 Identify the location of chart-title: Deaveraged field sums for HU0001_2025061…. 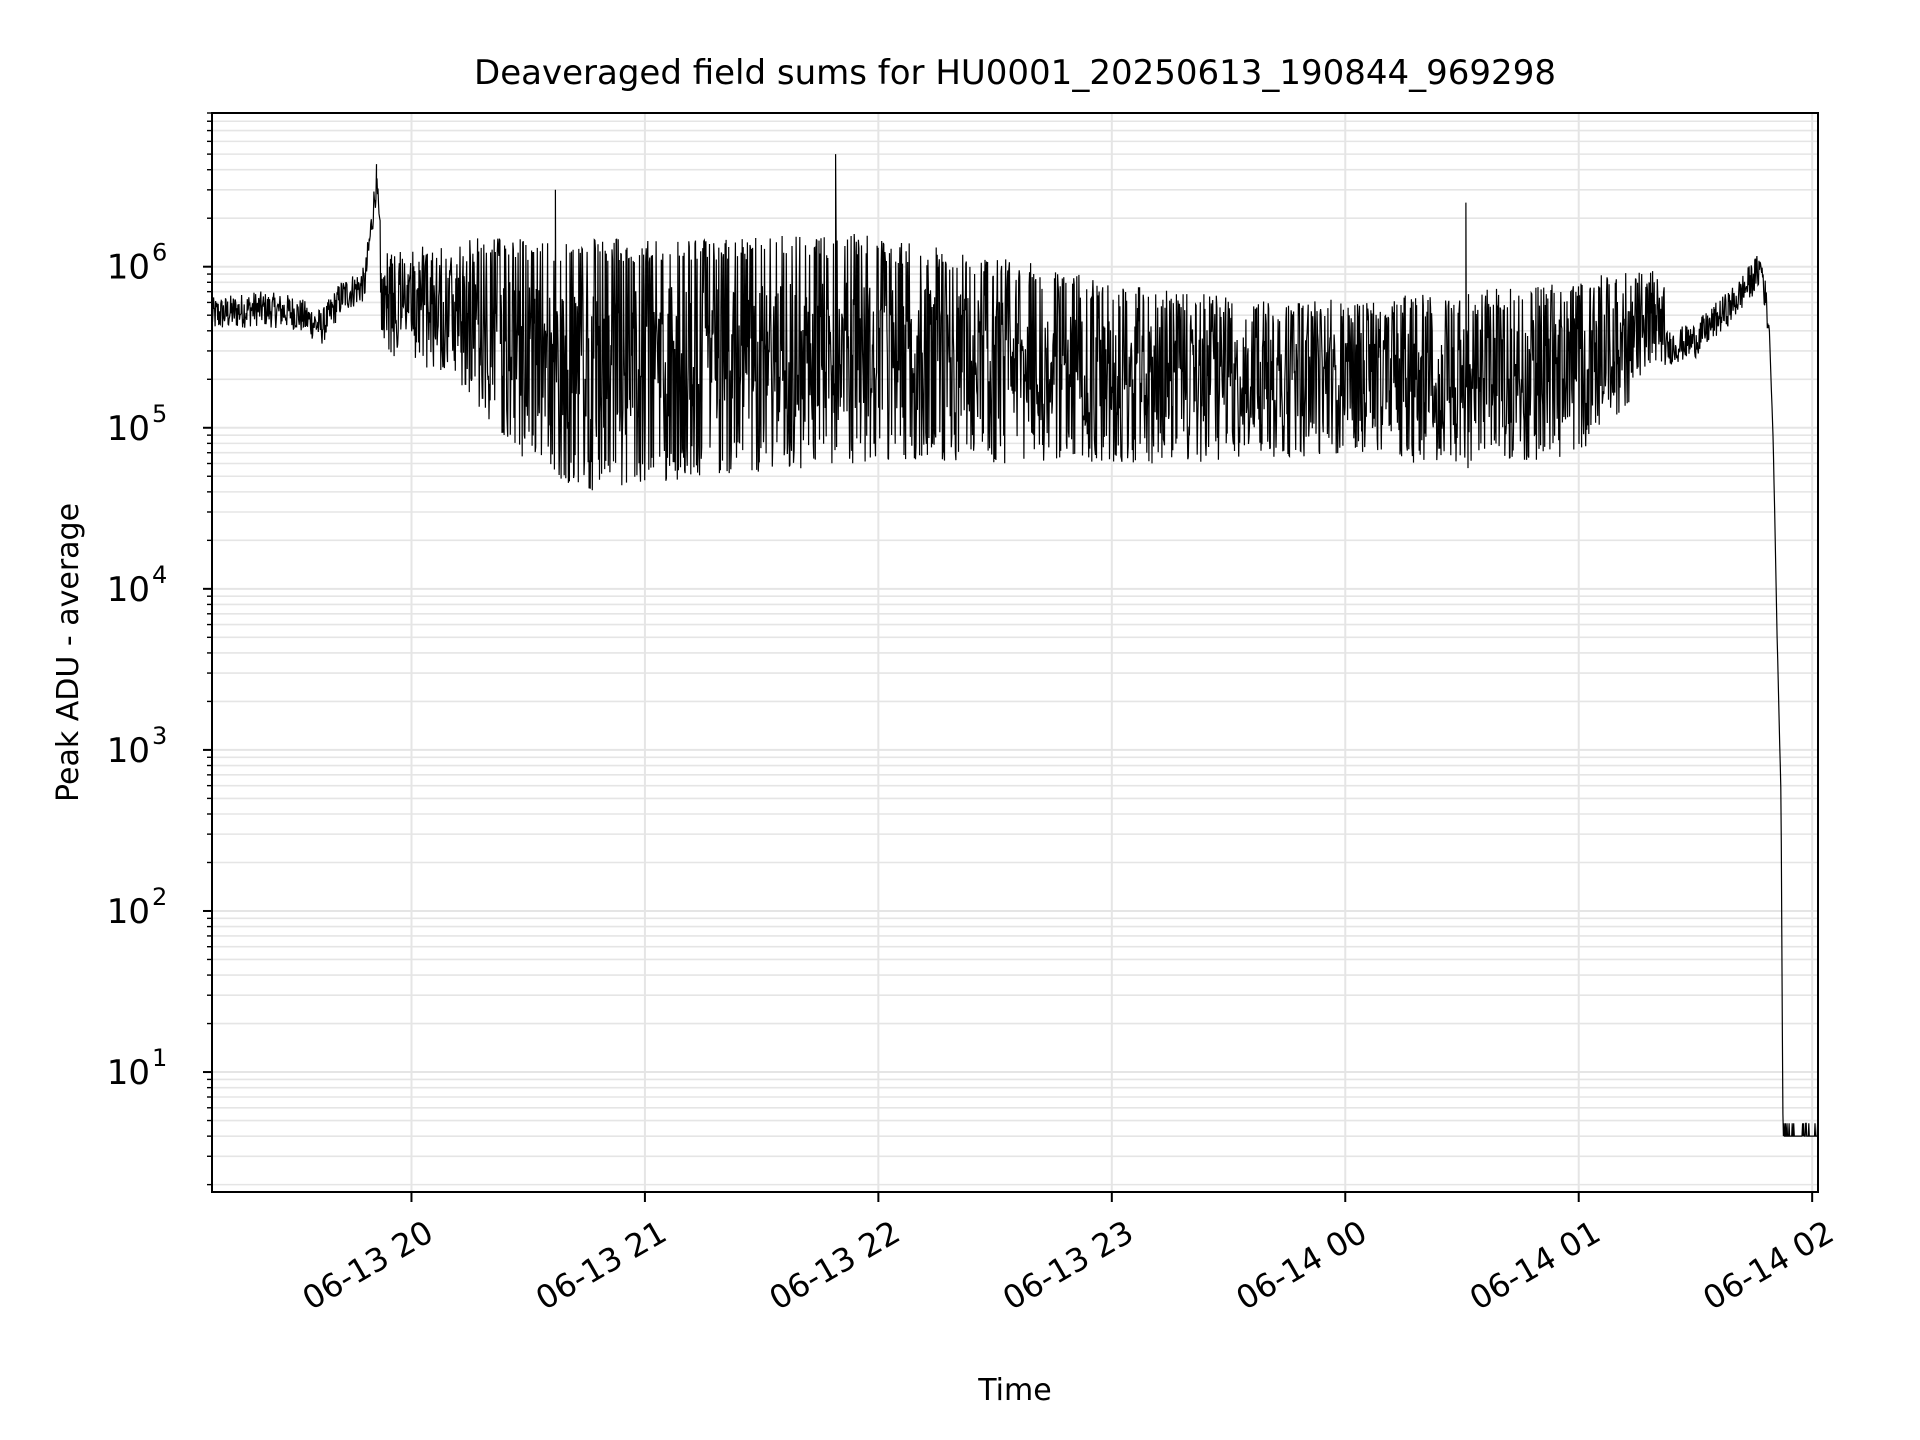
(1015, 73).